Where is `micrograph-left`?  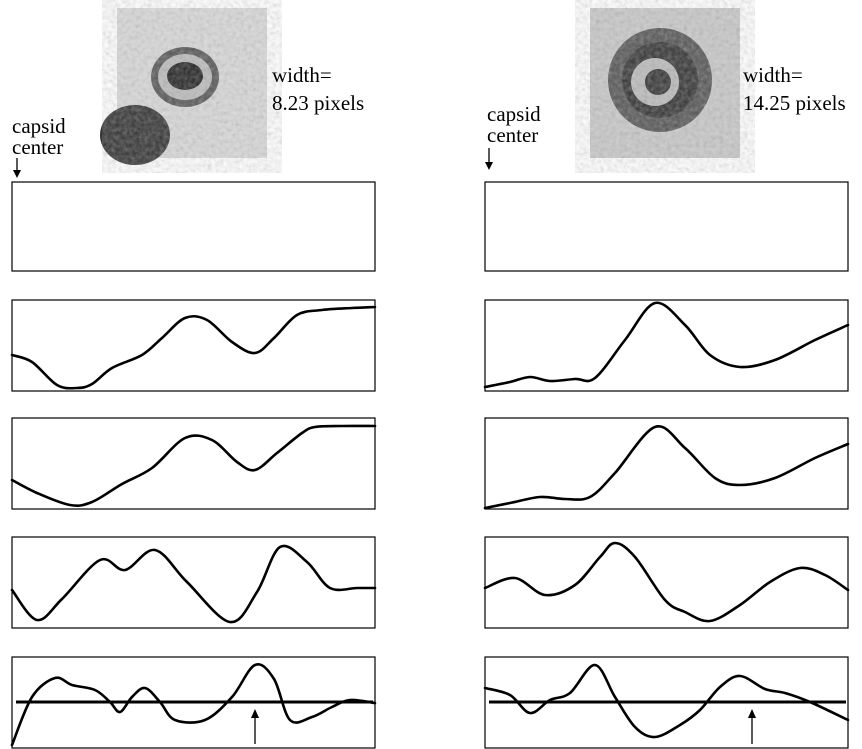
micrograph-left is located at coordinates (183, 86).